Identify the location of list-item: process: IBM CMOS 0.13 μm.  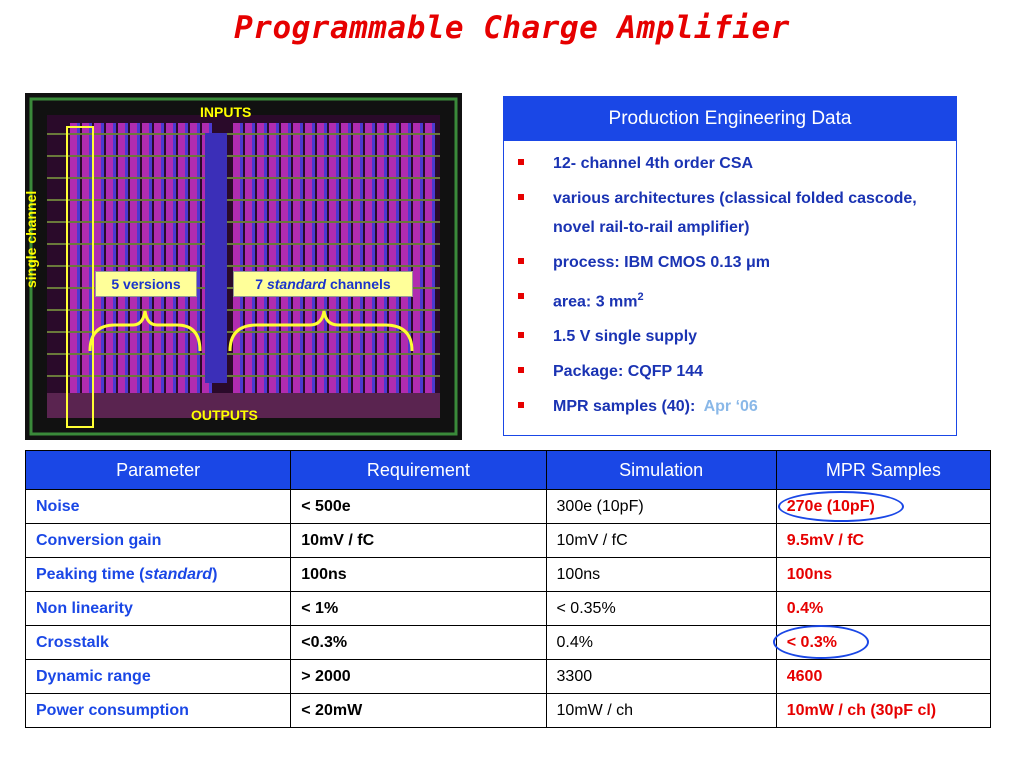
(730, 262).